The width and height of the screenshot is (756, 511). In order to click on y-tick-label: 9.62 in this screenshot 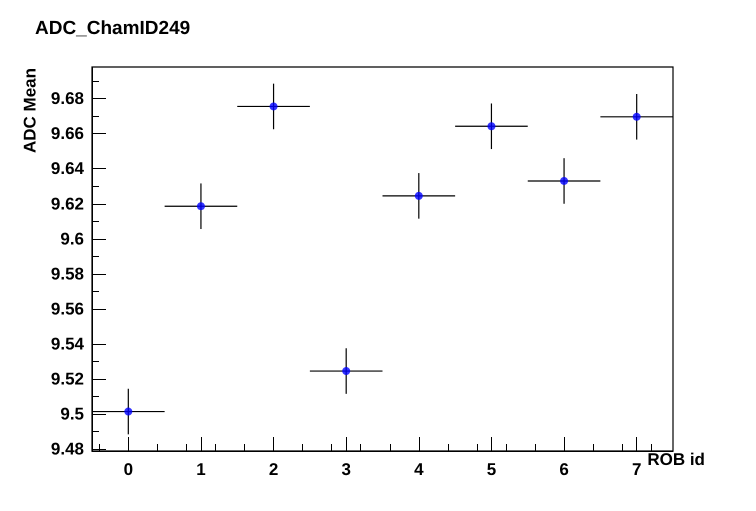, I will do `click(67, 204)`.